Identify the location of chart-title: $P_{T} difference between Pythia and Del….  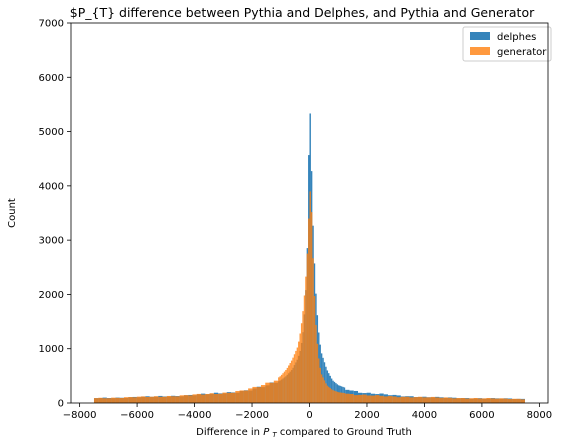
(302, 12).